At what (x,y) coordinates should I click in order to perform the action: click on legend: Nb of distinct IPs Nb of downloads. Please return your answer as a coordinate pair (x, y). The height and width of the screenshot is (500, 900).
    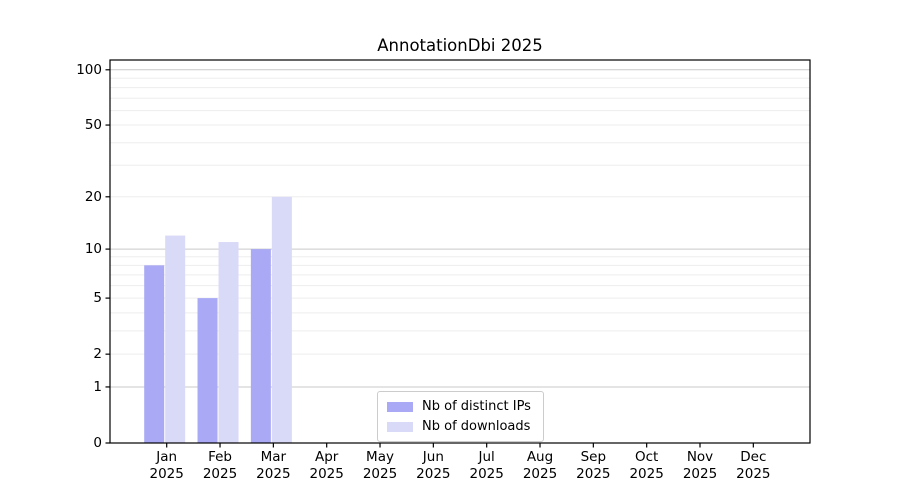
    Looking at the image, I should click on (460, 416).